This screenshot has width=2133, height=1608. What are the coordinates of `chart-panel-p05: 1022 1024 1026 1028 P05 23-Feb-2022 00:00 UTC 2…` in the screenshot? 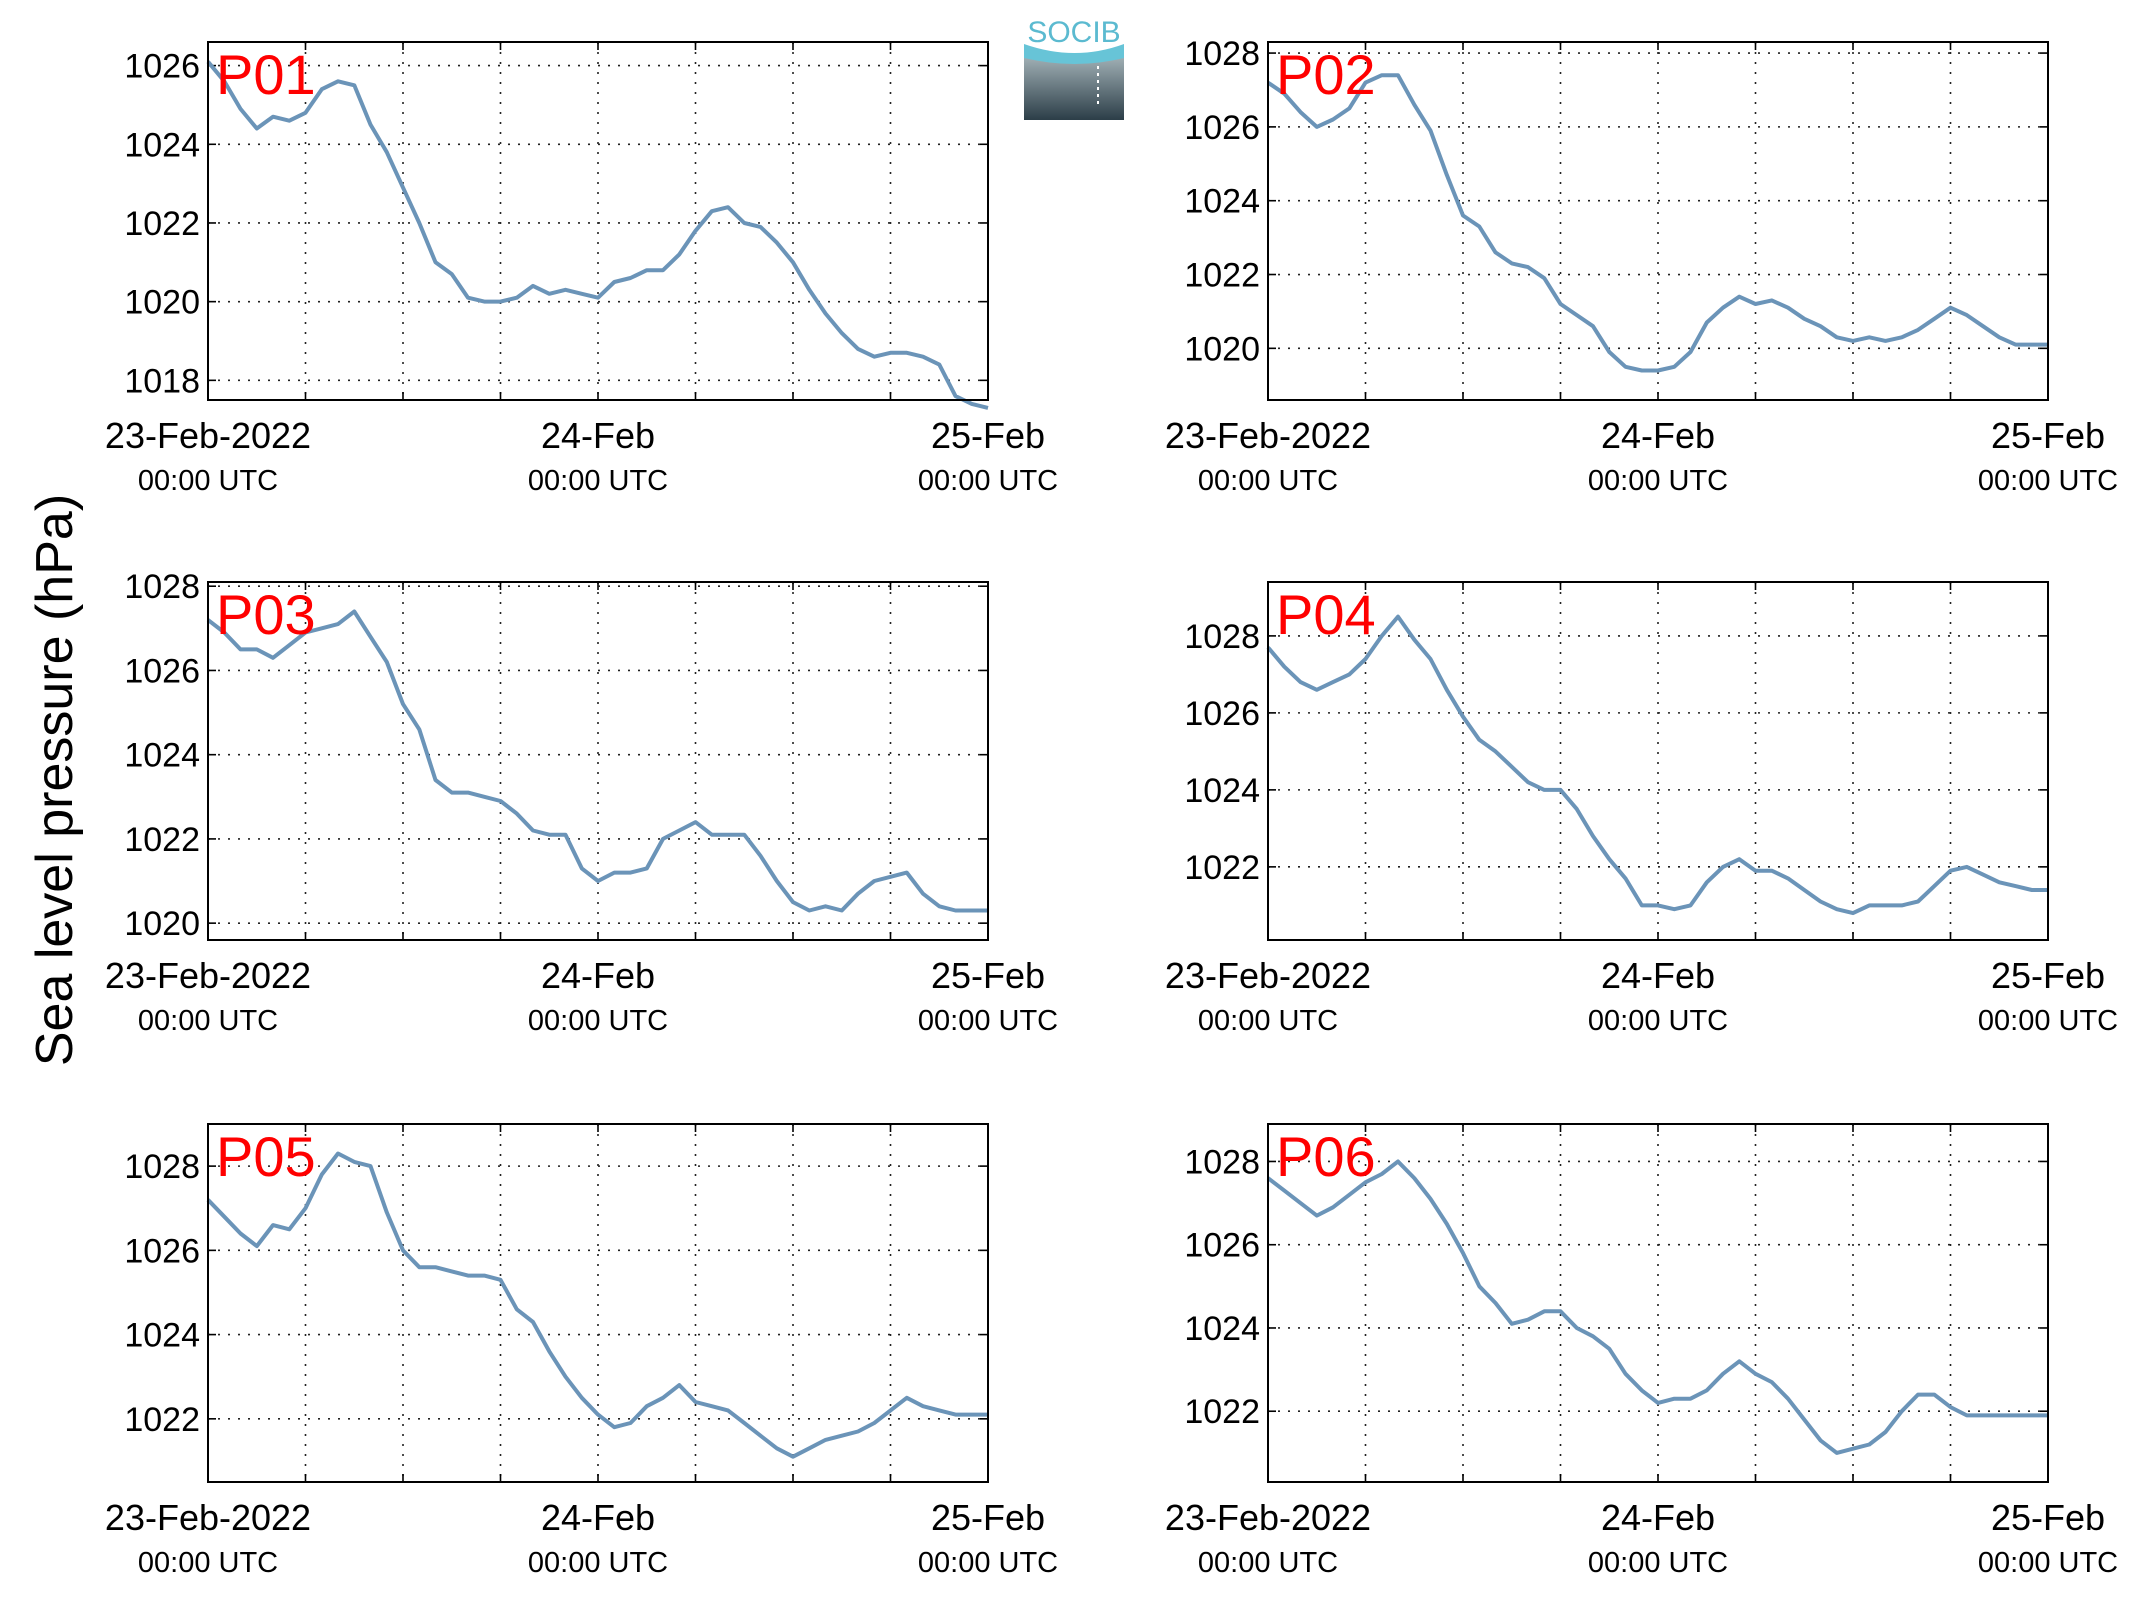 It's located at (581, 1351).